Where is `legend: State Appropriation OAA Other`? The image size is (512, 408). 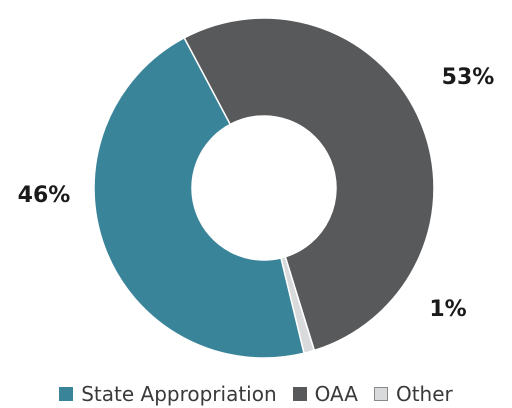 legend: State Appropriation OAA Other is located at coordinates (256, 394).